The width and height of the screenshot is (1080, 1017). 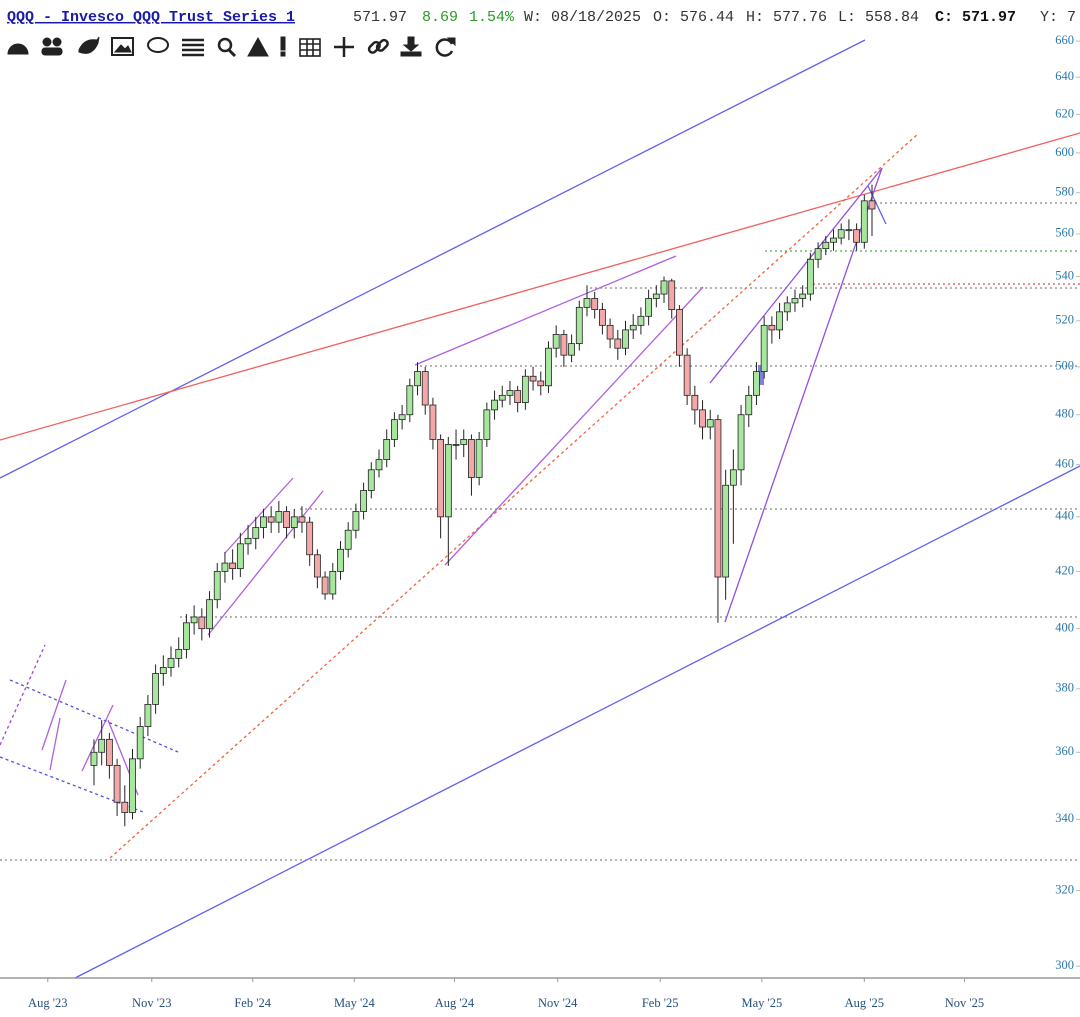 What do you see at coordinates (1064, 233) in the screenshot?
I see `y-tick-label: 560` at bounding box center [1064, 233].